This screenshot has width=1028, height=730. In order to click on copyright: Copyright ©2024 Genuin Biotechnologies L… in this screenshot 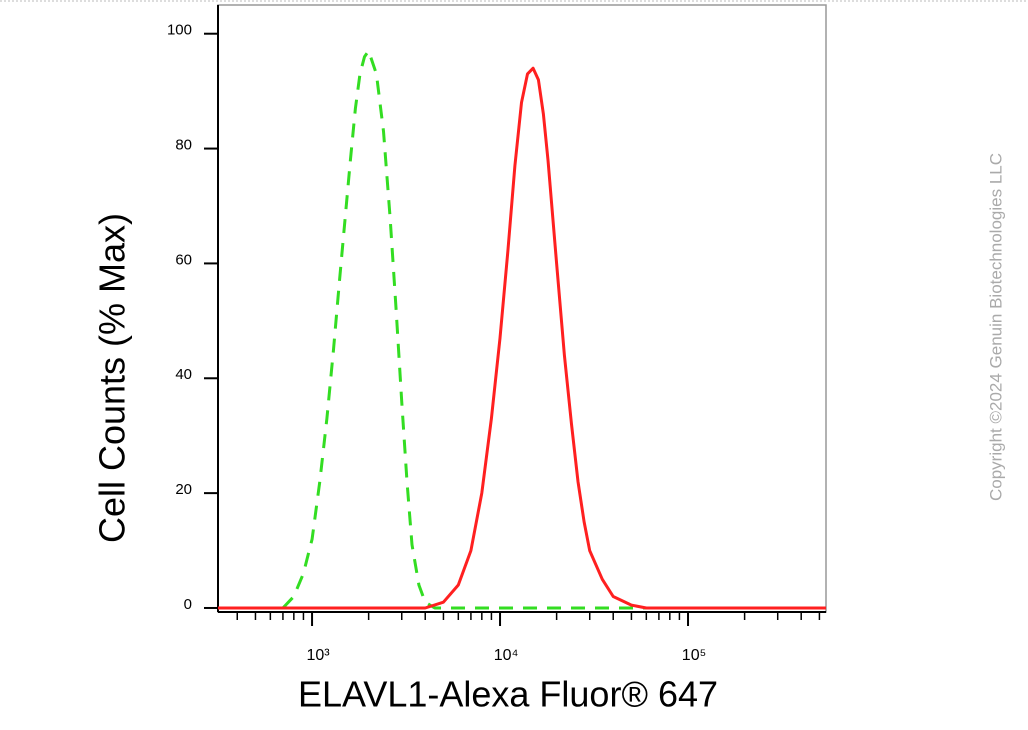, I will do `click(995, 327)`.